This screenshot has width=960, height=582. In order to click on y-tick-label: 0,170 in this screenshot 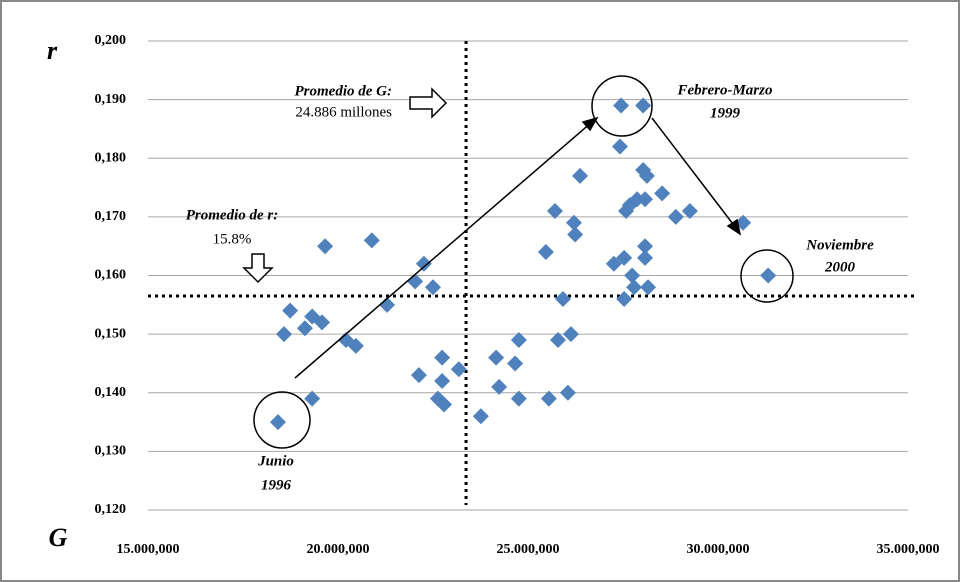, I will do `click(111, 216)`.